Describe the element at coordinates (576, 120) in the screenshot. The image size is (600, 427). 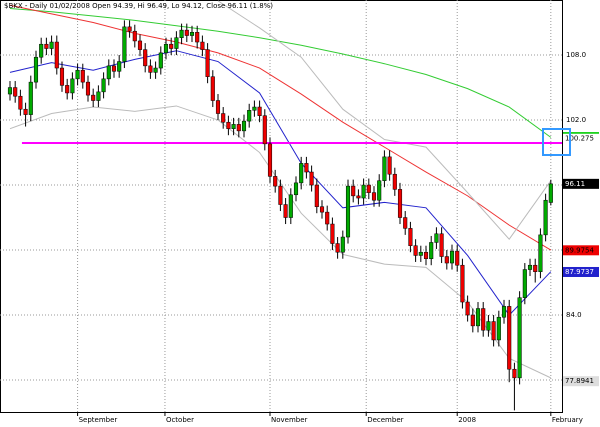
I see `y-tick-label: 102.0` at that location.